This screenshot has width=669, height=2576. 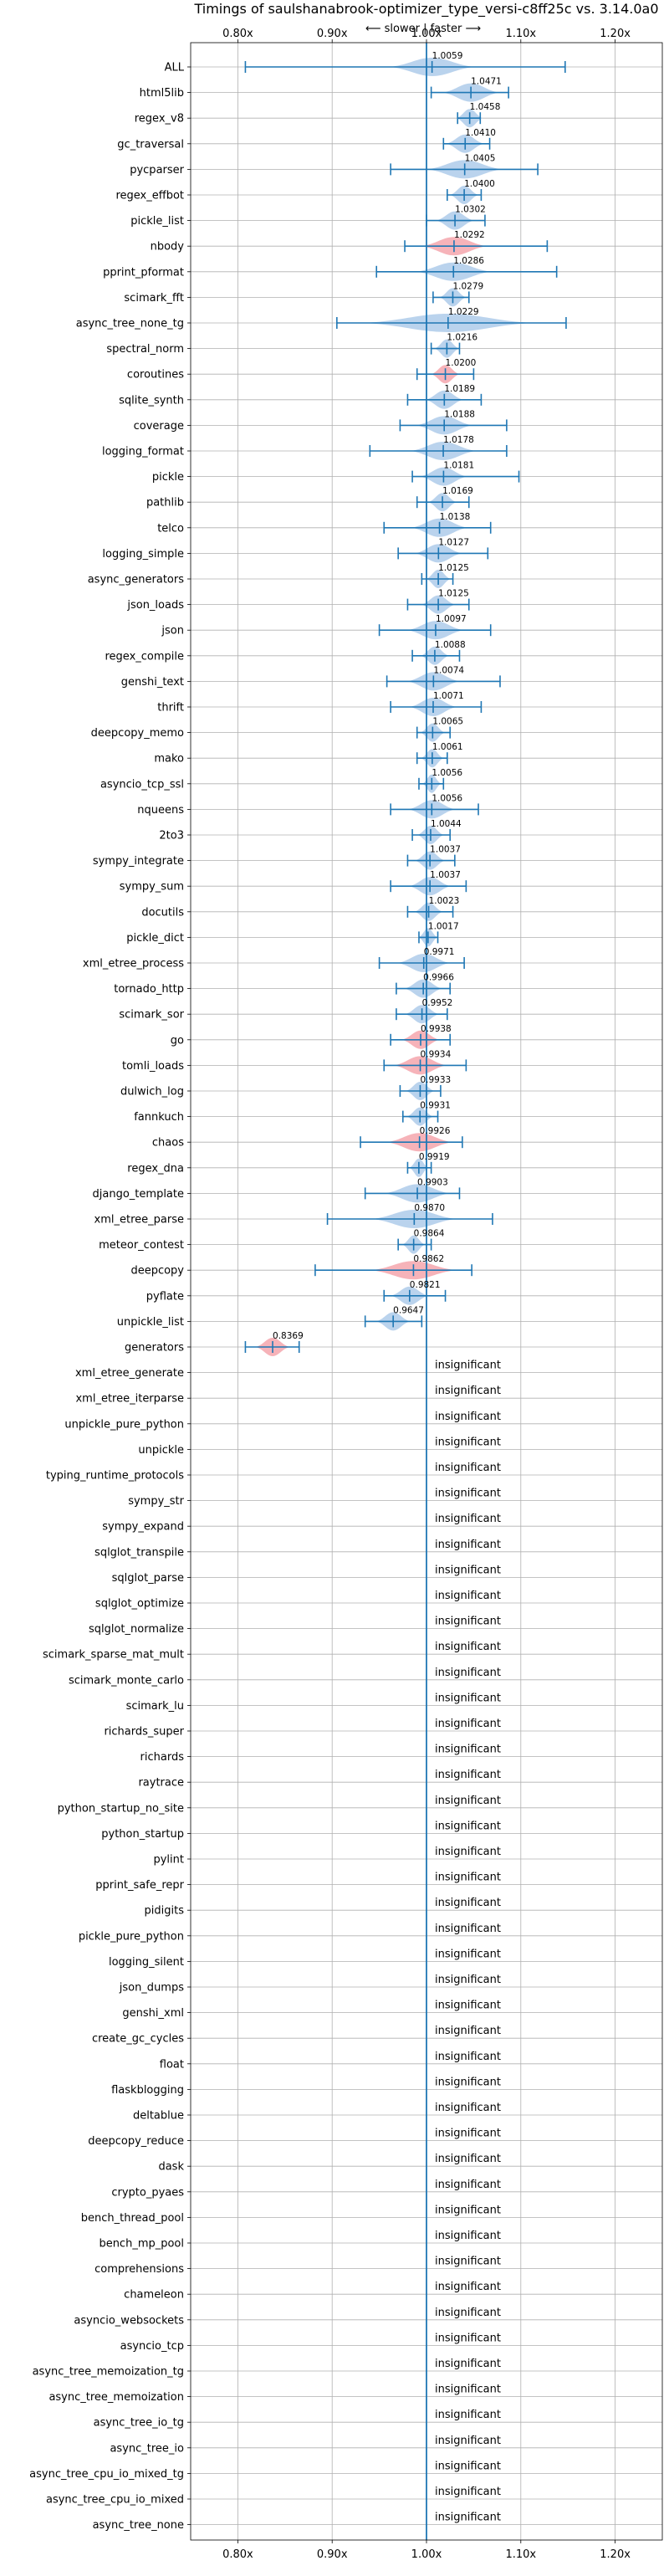 What do you see at coordinates (438, 1003) in the screenshot?
I see `value-label: 0.9952` at bounding box center [438, 1003].